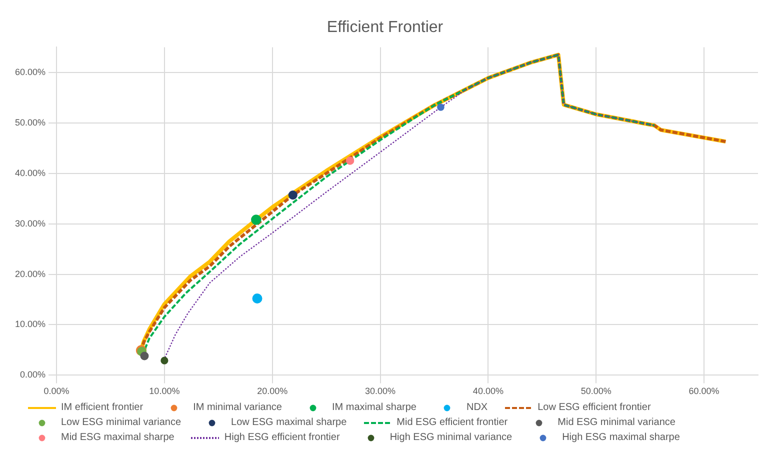 The width and height of the screenshot is (774, 457). I want to click on y-tick-label: 10.00%, so click(30, 324).